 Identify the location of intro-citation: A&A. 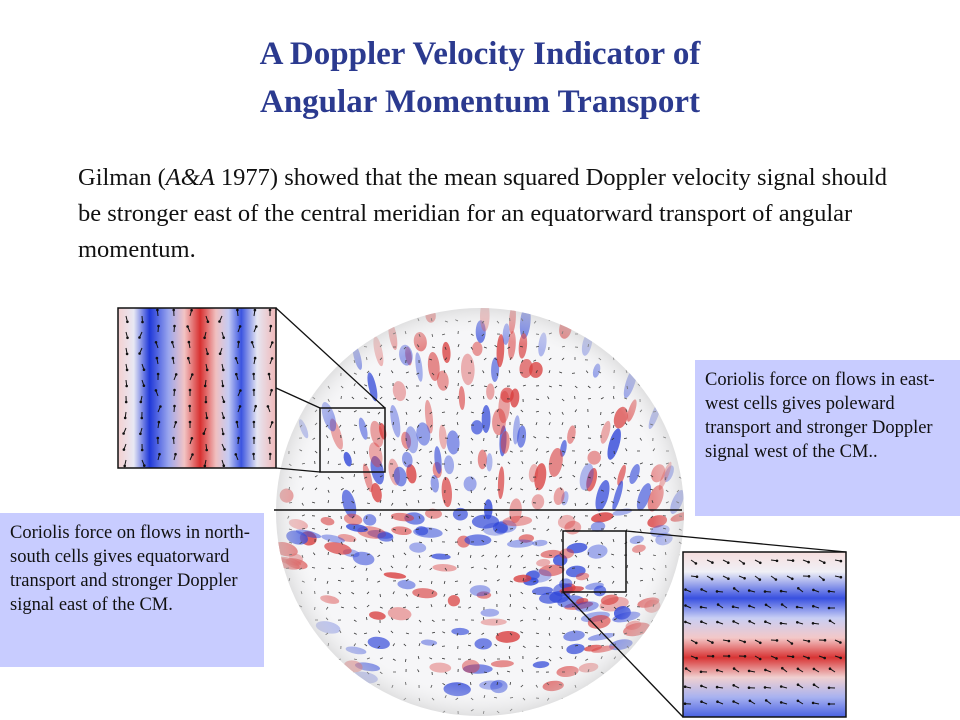
(190, 177).